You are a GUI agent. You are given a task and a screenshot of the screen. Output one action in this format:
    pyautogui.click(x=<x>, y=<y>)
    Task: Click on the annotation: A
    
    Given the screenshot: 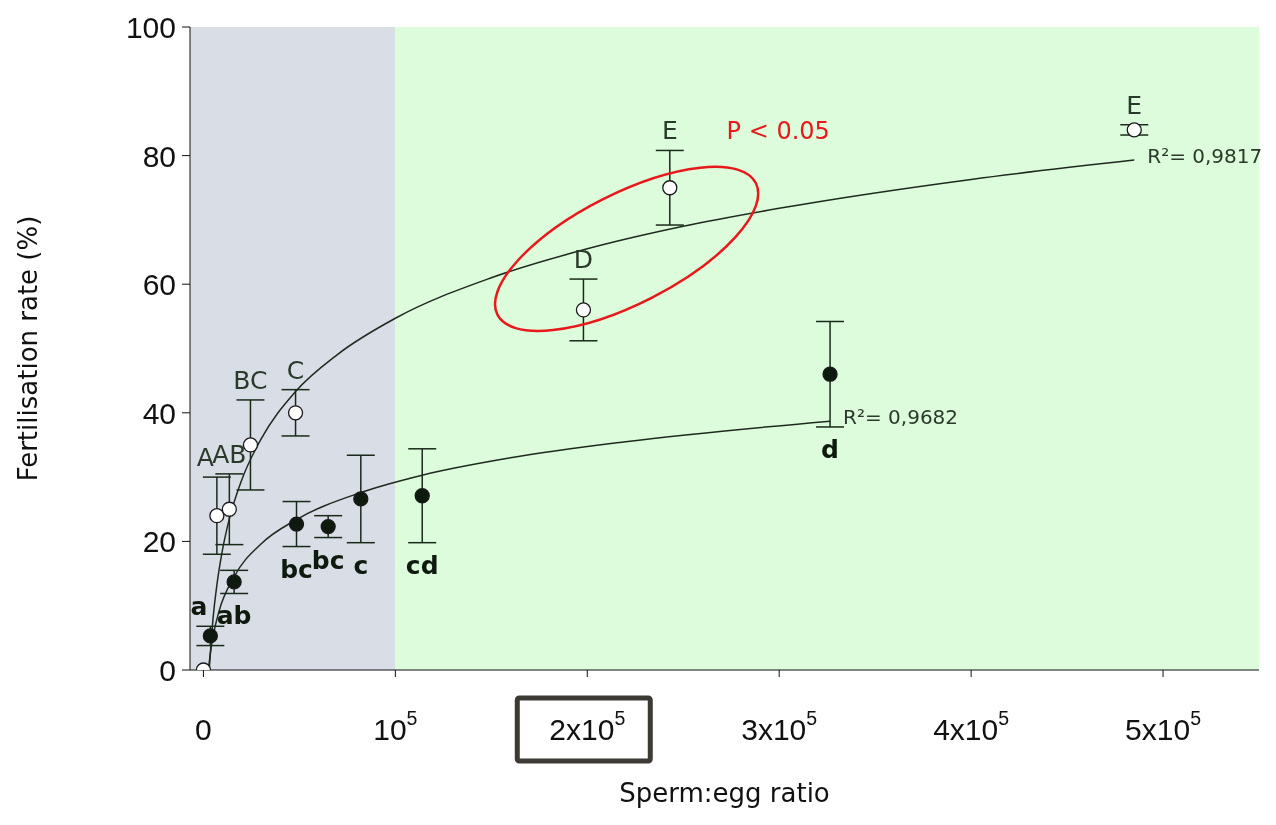 What is the action you would take?
    pyautogui.click(x=205, y=457)
    